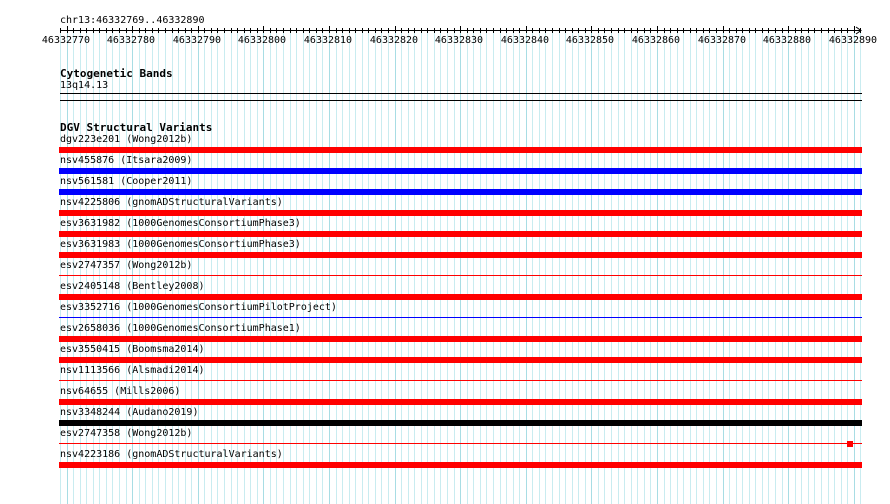  What do you see at coordinates (394, 40) in the screenshot?
I see `ruler-tick-label: 46332820` at bounding box center [394, 40].